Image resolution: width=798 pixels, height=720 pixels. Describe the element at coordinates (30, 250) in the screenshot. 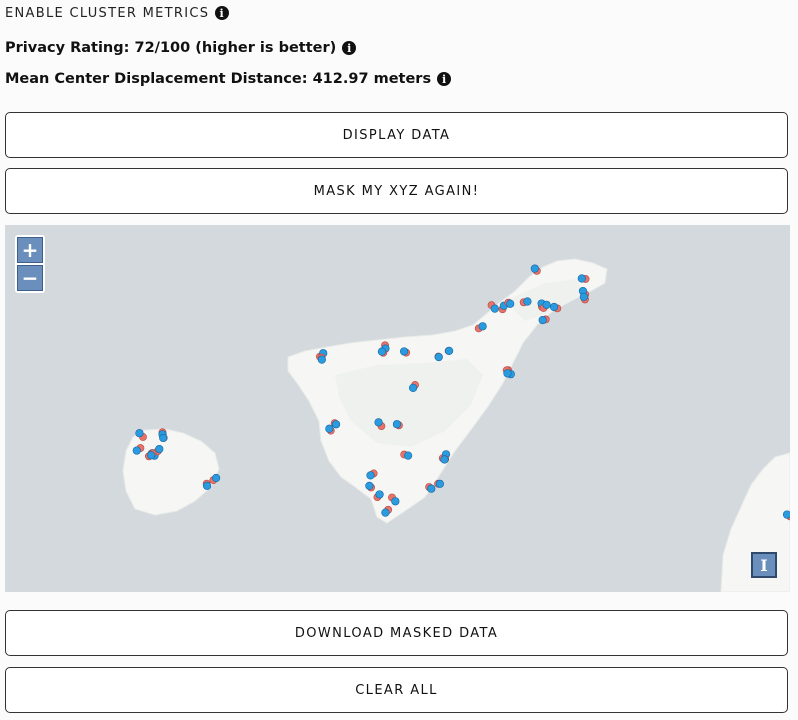

I see `zoom-in-button: +` at that location.